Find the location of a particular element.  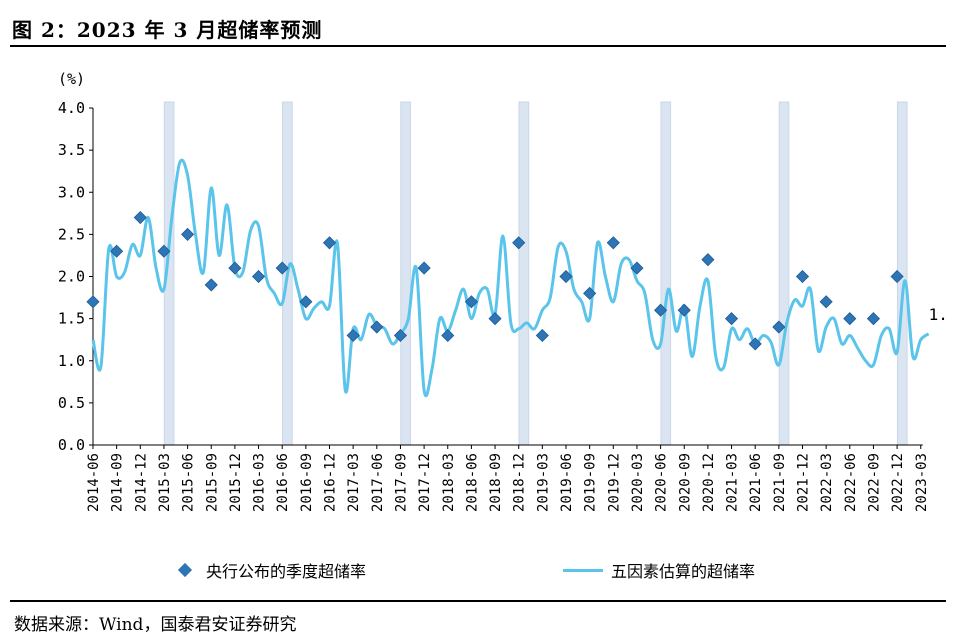

x-tick-label: 2014-12 is located at coordinates (141, 482).